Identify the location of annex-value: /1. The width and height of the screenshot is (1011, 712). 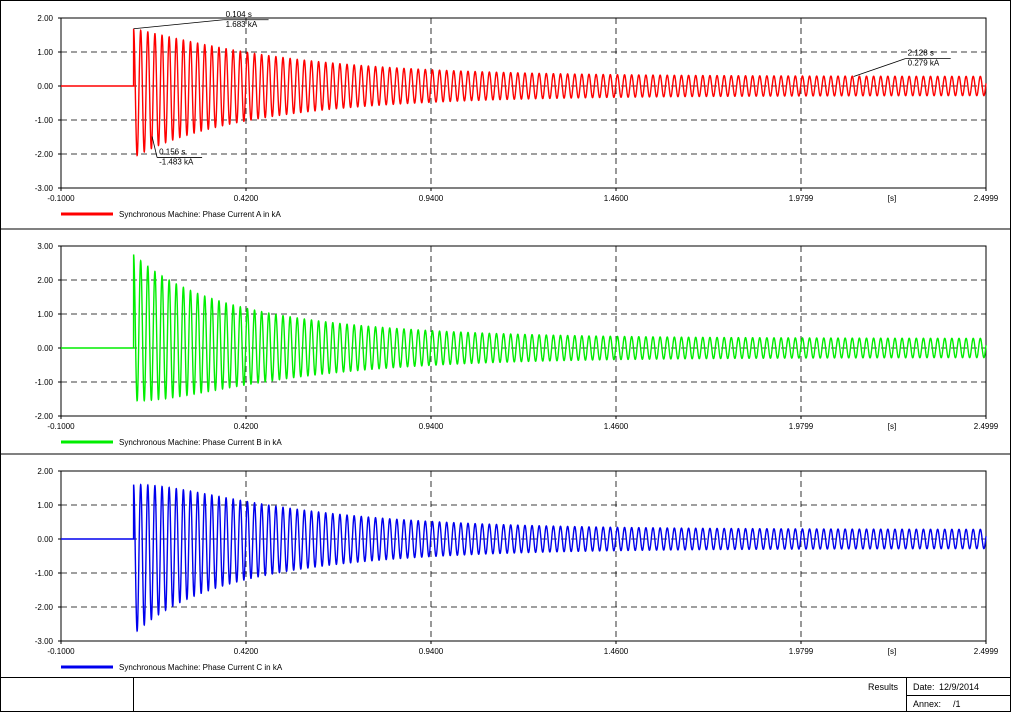
(957, 704).